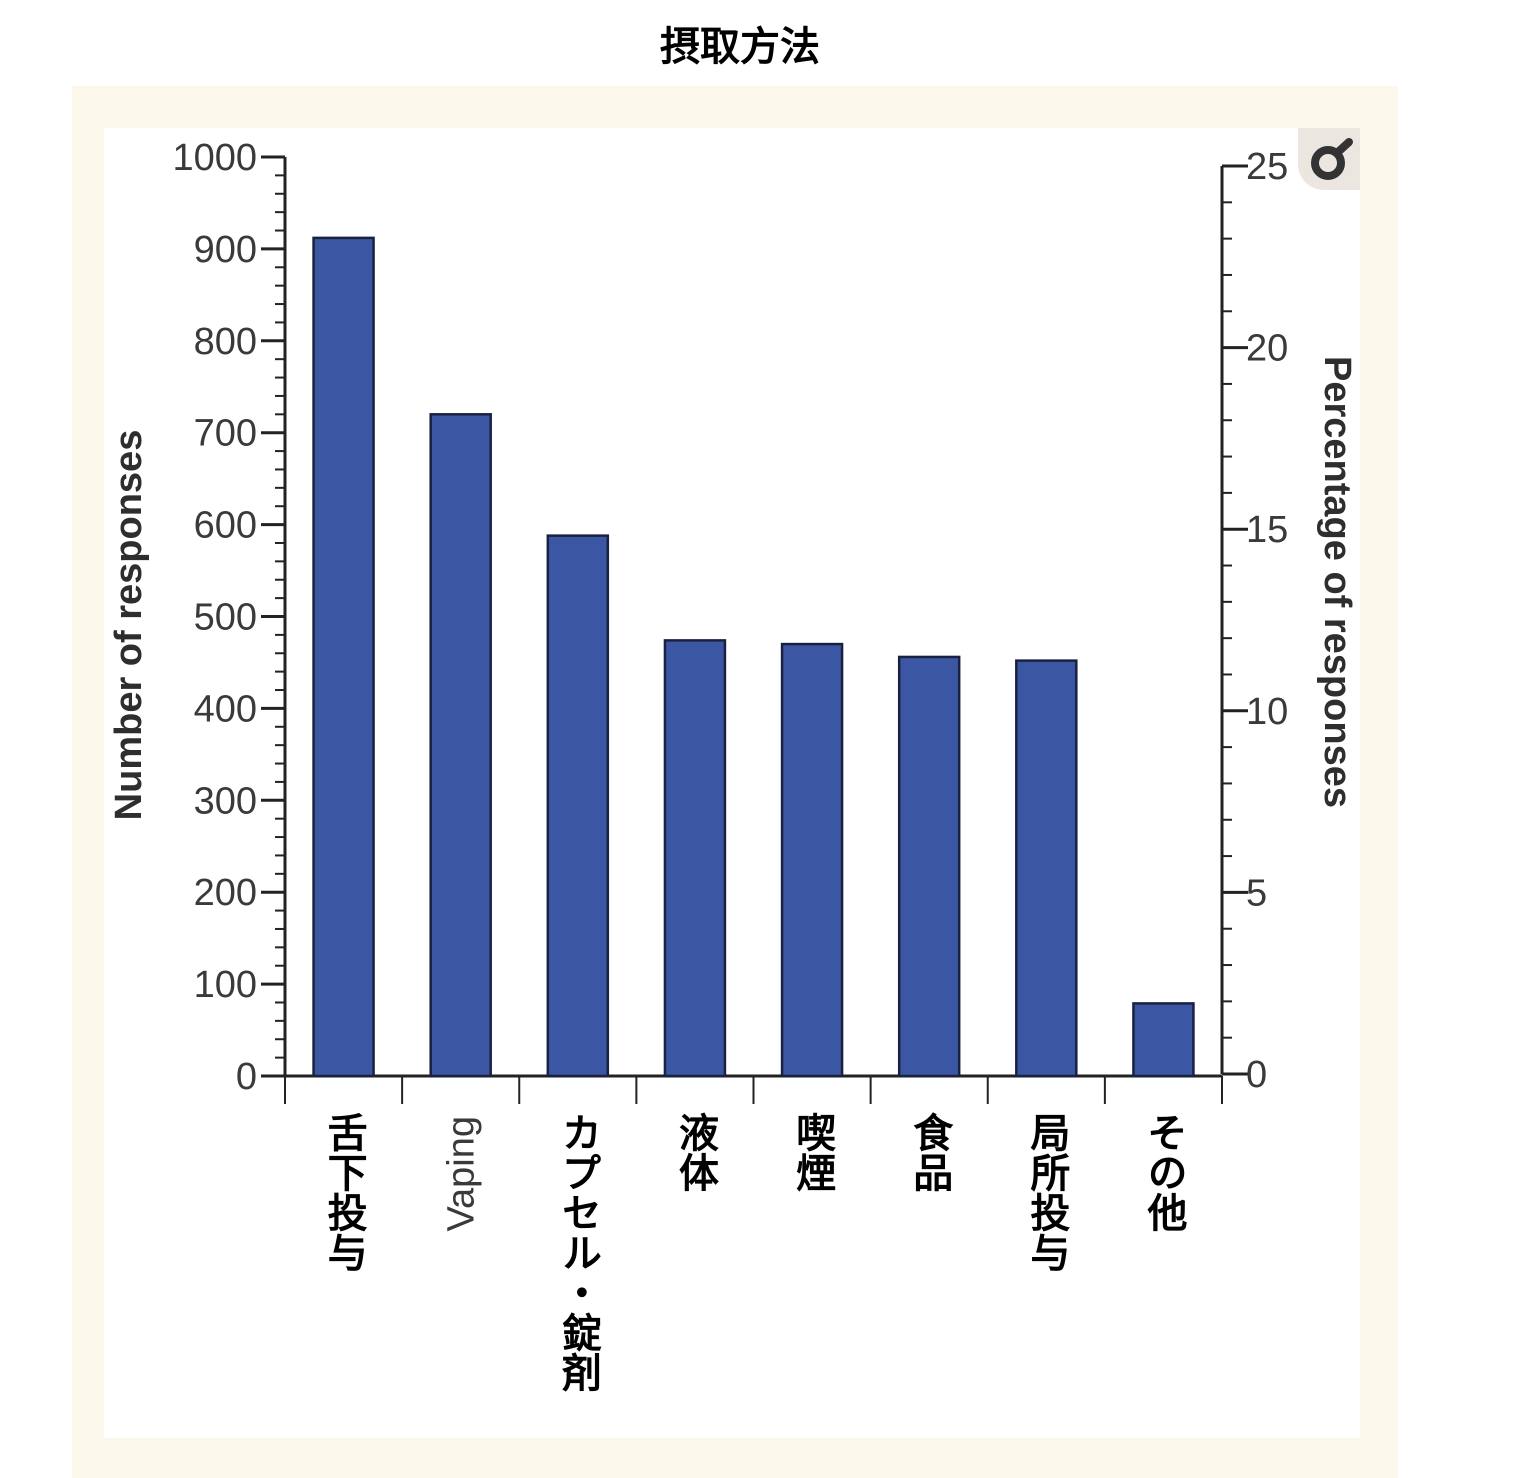 The width and height of the screenshot is (1516, 1478). What do you see at coordinates (246, 1077) in the screenshot?
I see `y-tick-label: 0` at bounding box center [246, 1077].